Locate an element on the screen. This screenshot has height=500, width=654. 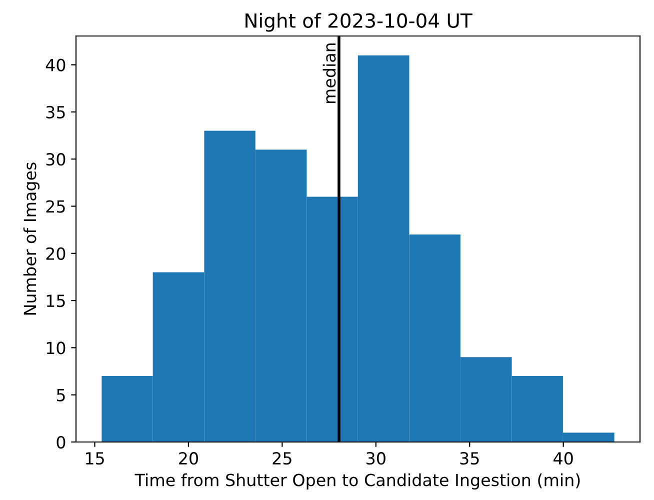
y-tick-label: 20 is located at coordinates (56, 253).